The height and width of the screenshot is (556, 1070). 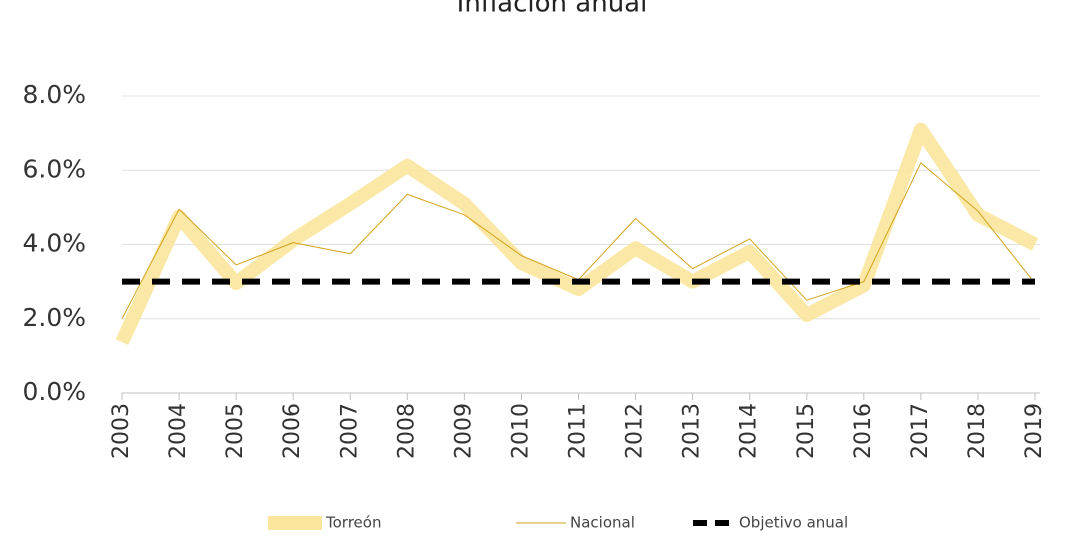 What do you see at coordinates (692, 431) in the screenshot?
I see `x-tick-label: 2013` at bounding box center [692, 431].